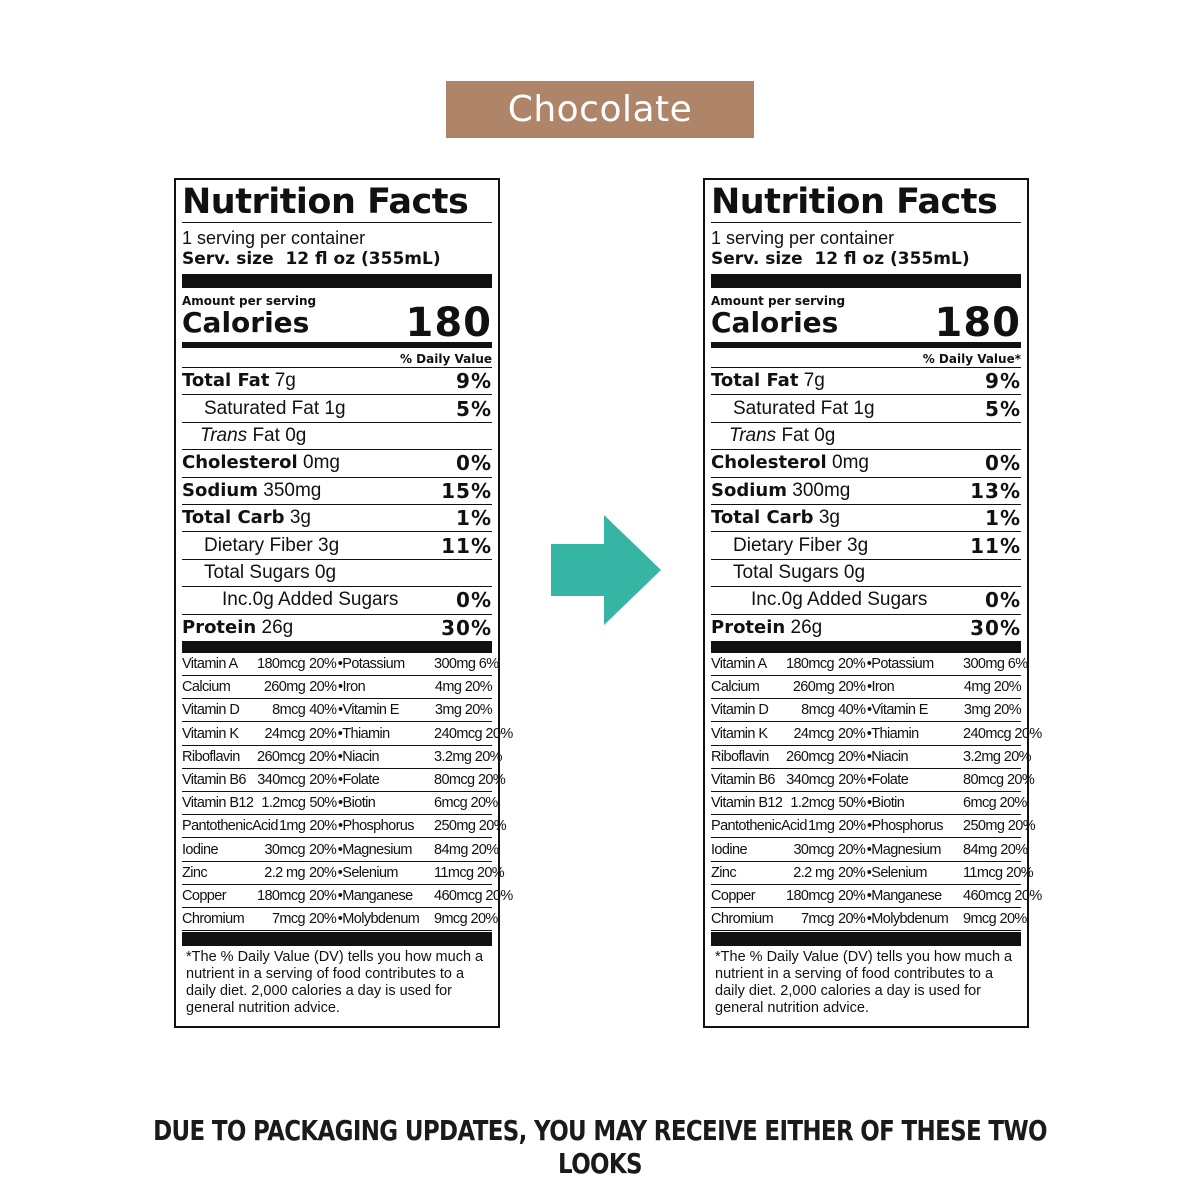 Image resolution: width=1200 pixels, height=1200 pixels. I want to click on nutrient-row: Dietary Fiber 3g 11%, so click(337, 544).